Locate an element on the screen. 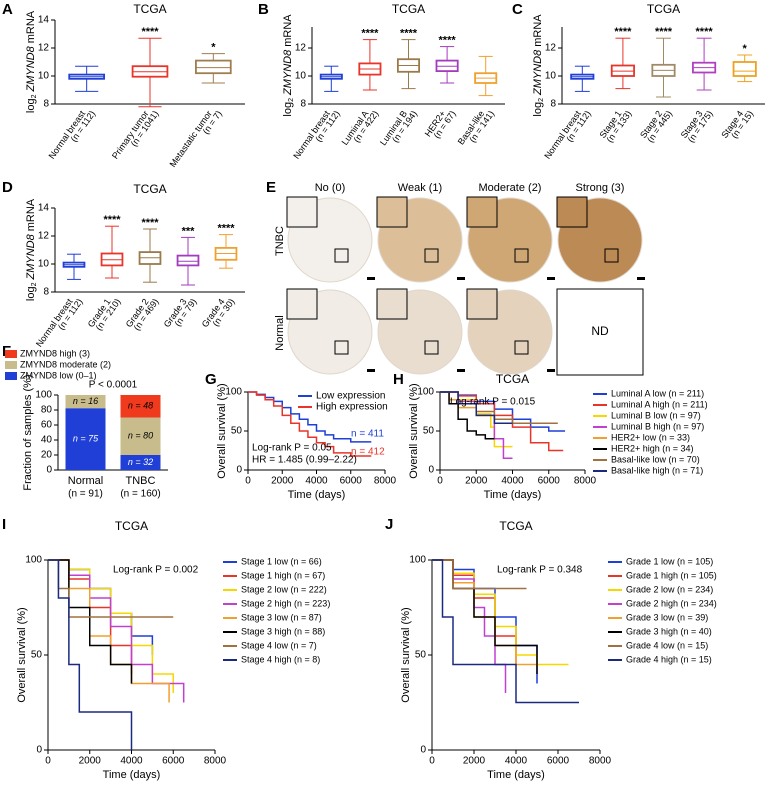 This screenshot has width=769, height=794. legend-label: HER2+ high (n = 34) is located at coordinates (652, 448).